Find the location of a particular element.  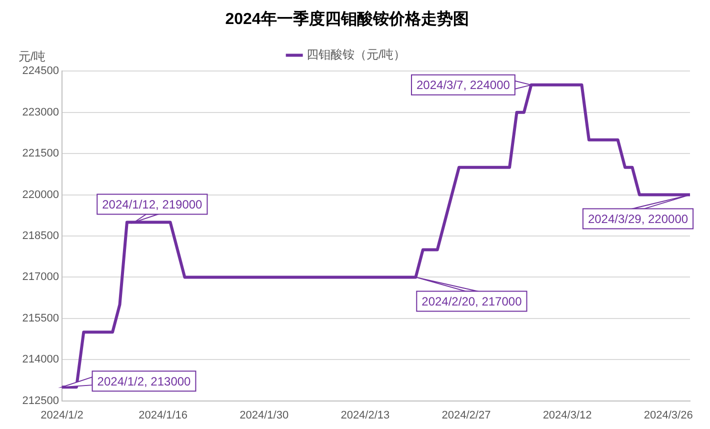

x-tick-label: 2024/3/26 is located at coordinates (668, 415).